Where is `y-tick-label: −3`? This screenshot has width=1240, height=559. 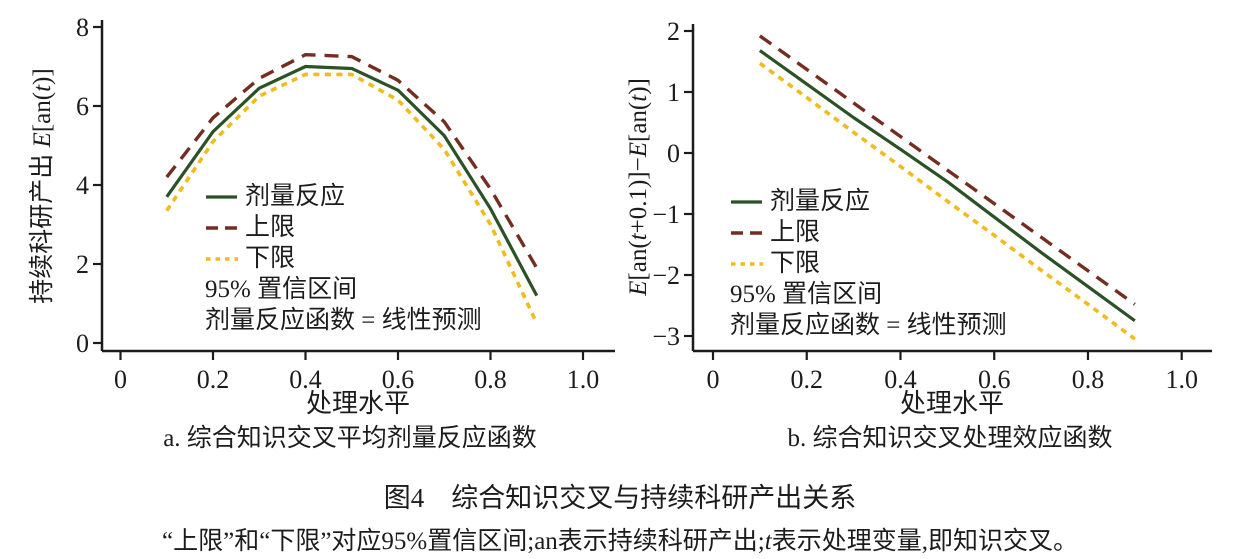 y-tick-label: −3 is located at coordinates (666, 336).